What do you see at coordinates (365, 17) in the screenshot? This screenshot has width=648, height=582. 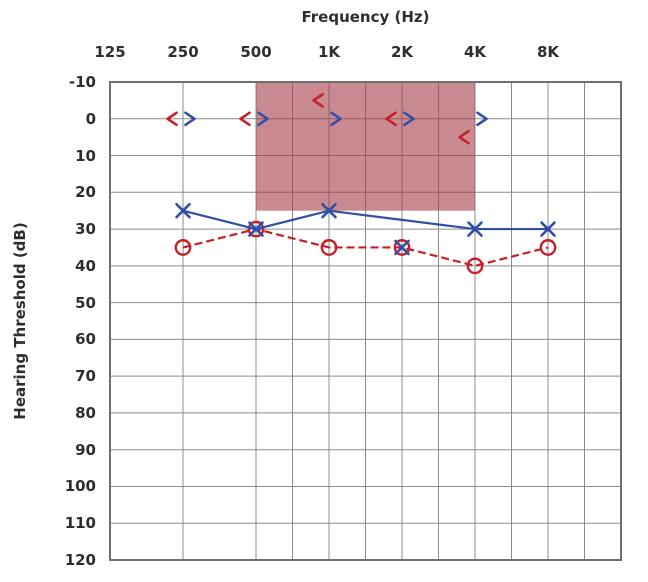 I see `x-axis-title: Frequency (Hz)` at bounding box center [365, 17].